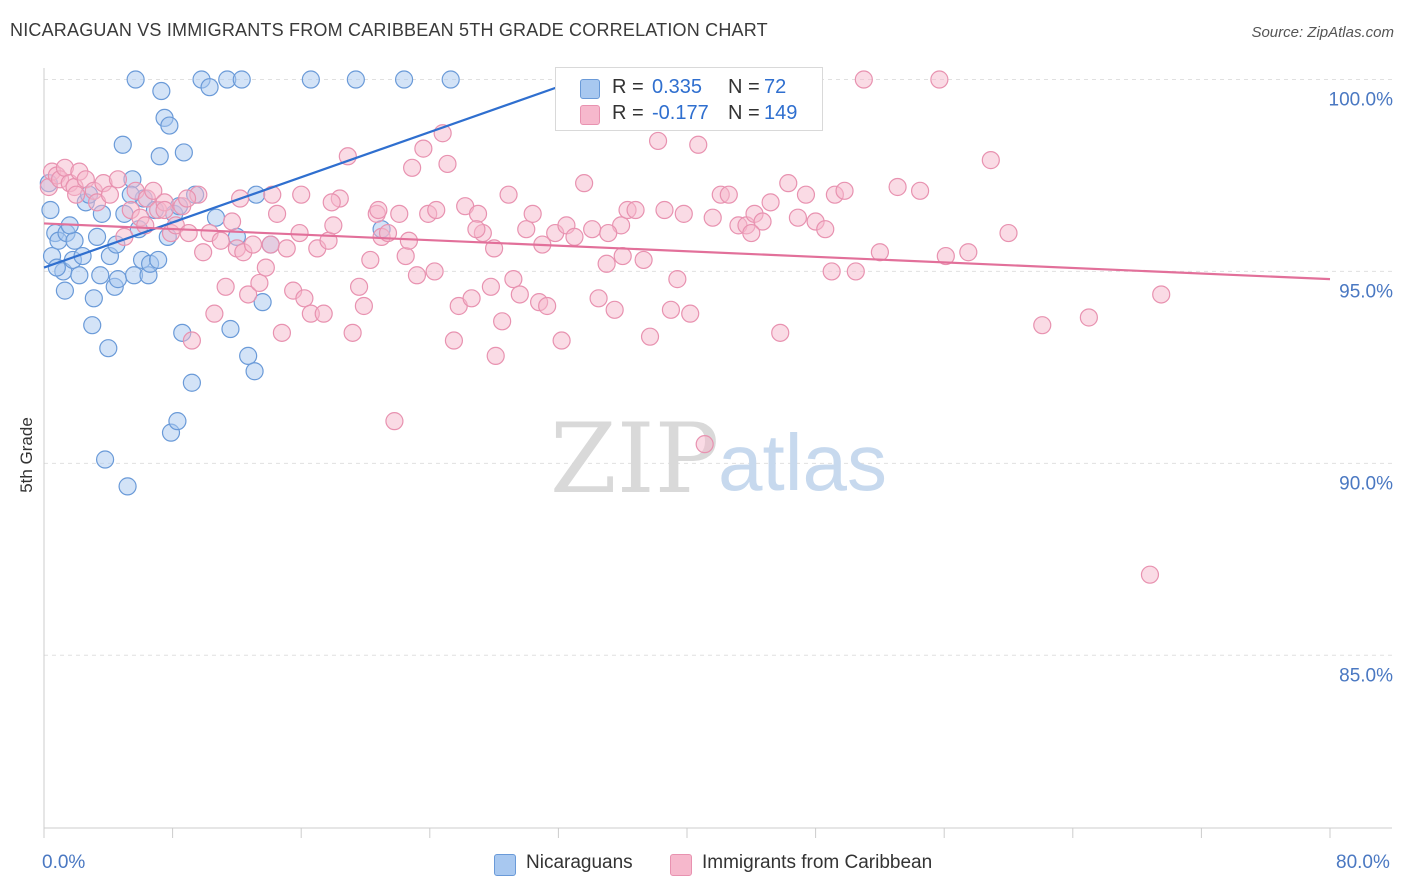 The width and height of the screenshot is (1406, 892). Describe the element at coordinates (26, 455) in the screenshot. I see `y-axis-label: 5th Grade` at that location.